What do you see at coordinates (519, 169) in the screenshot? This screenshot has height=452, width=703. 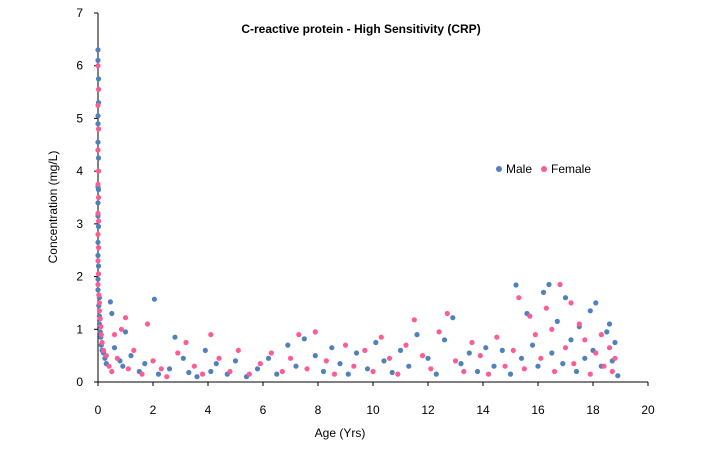 I see `legend-label-male: Male` at bounding box center [519, 169].